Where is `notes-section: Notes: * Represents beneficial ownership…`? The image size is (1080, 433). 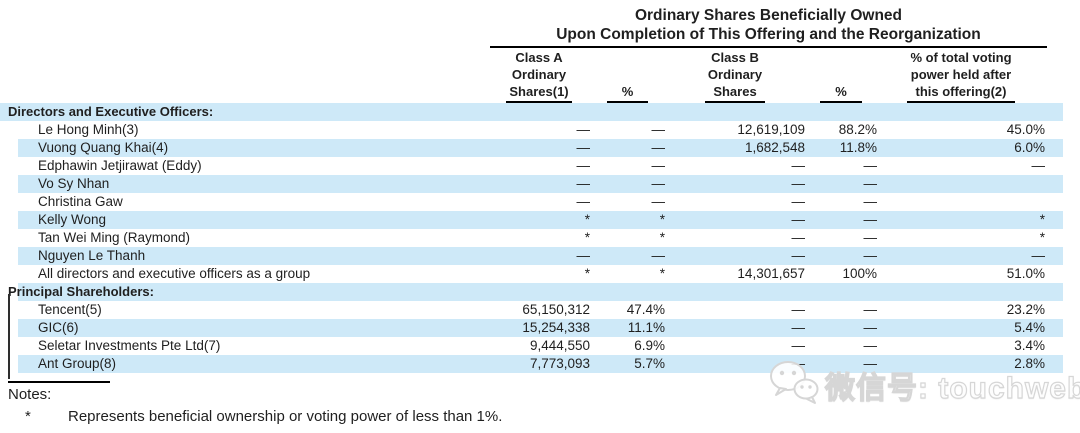
notes-section: Notes: * Represents beneficial ownership… is located at coordinates (508, 403).